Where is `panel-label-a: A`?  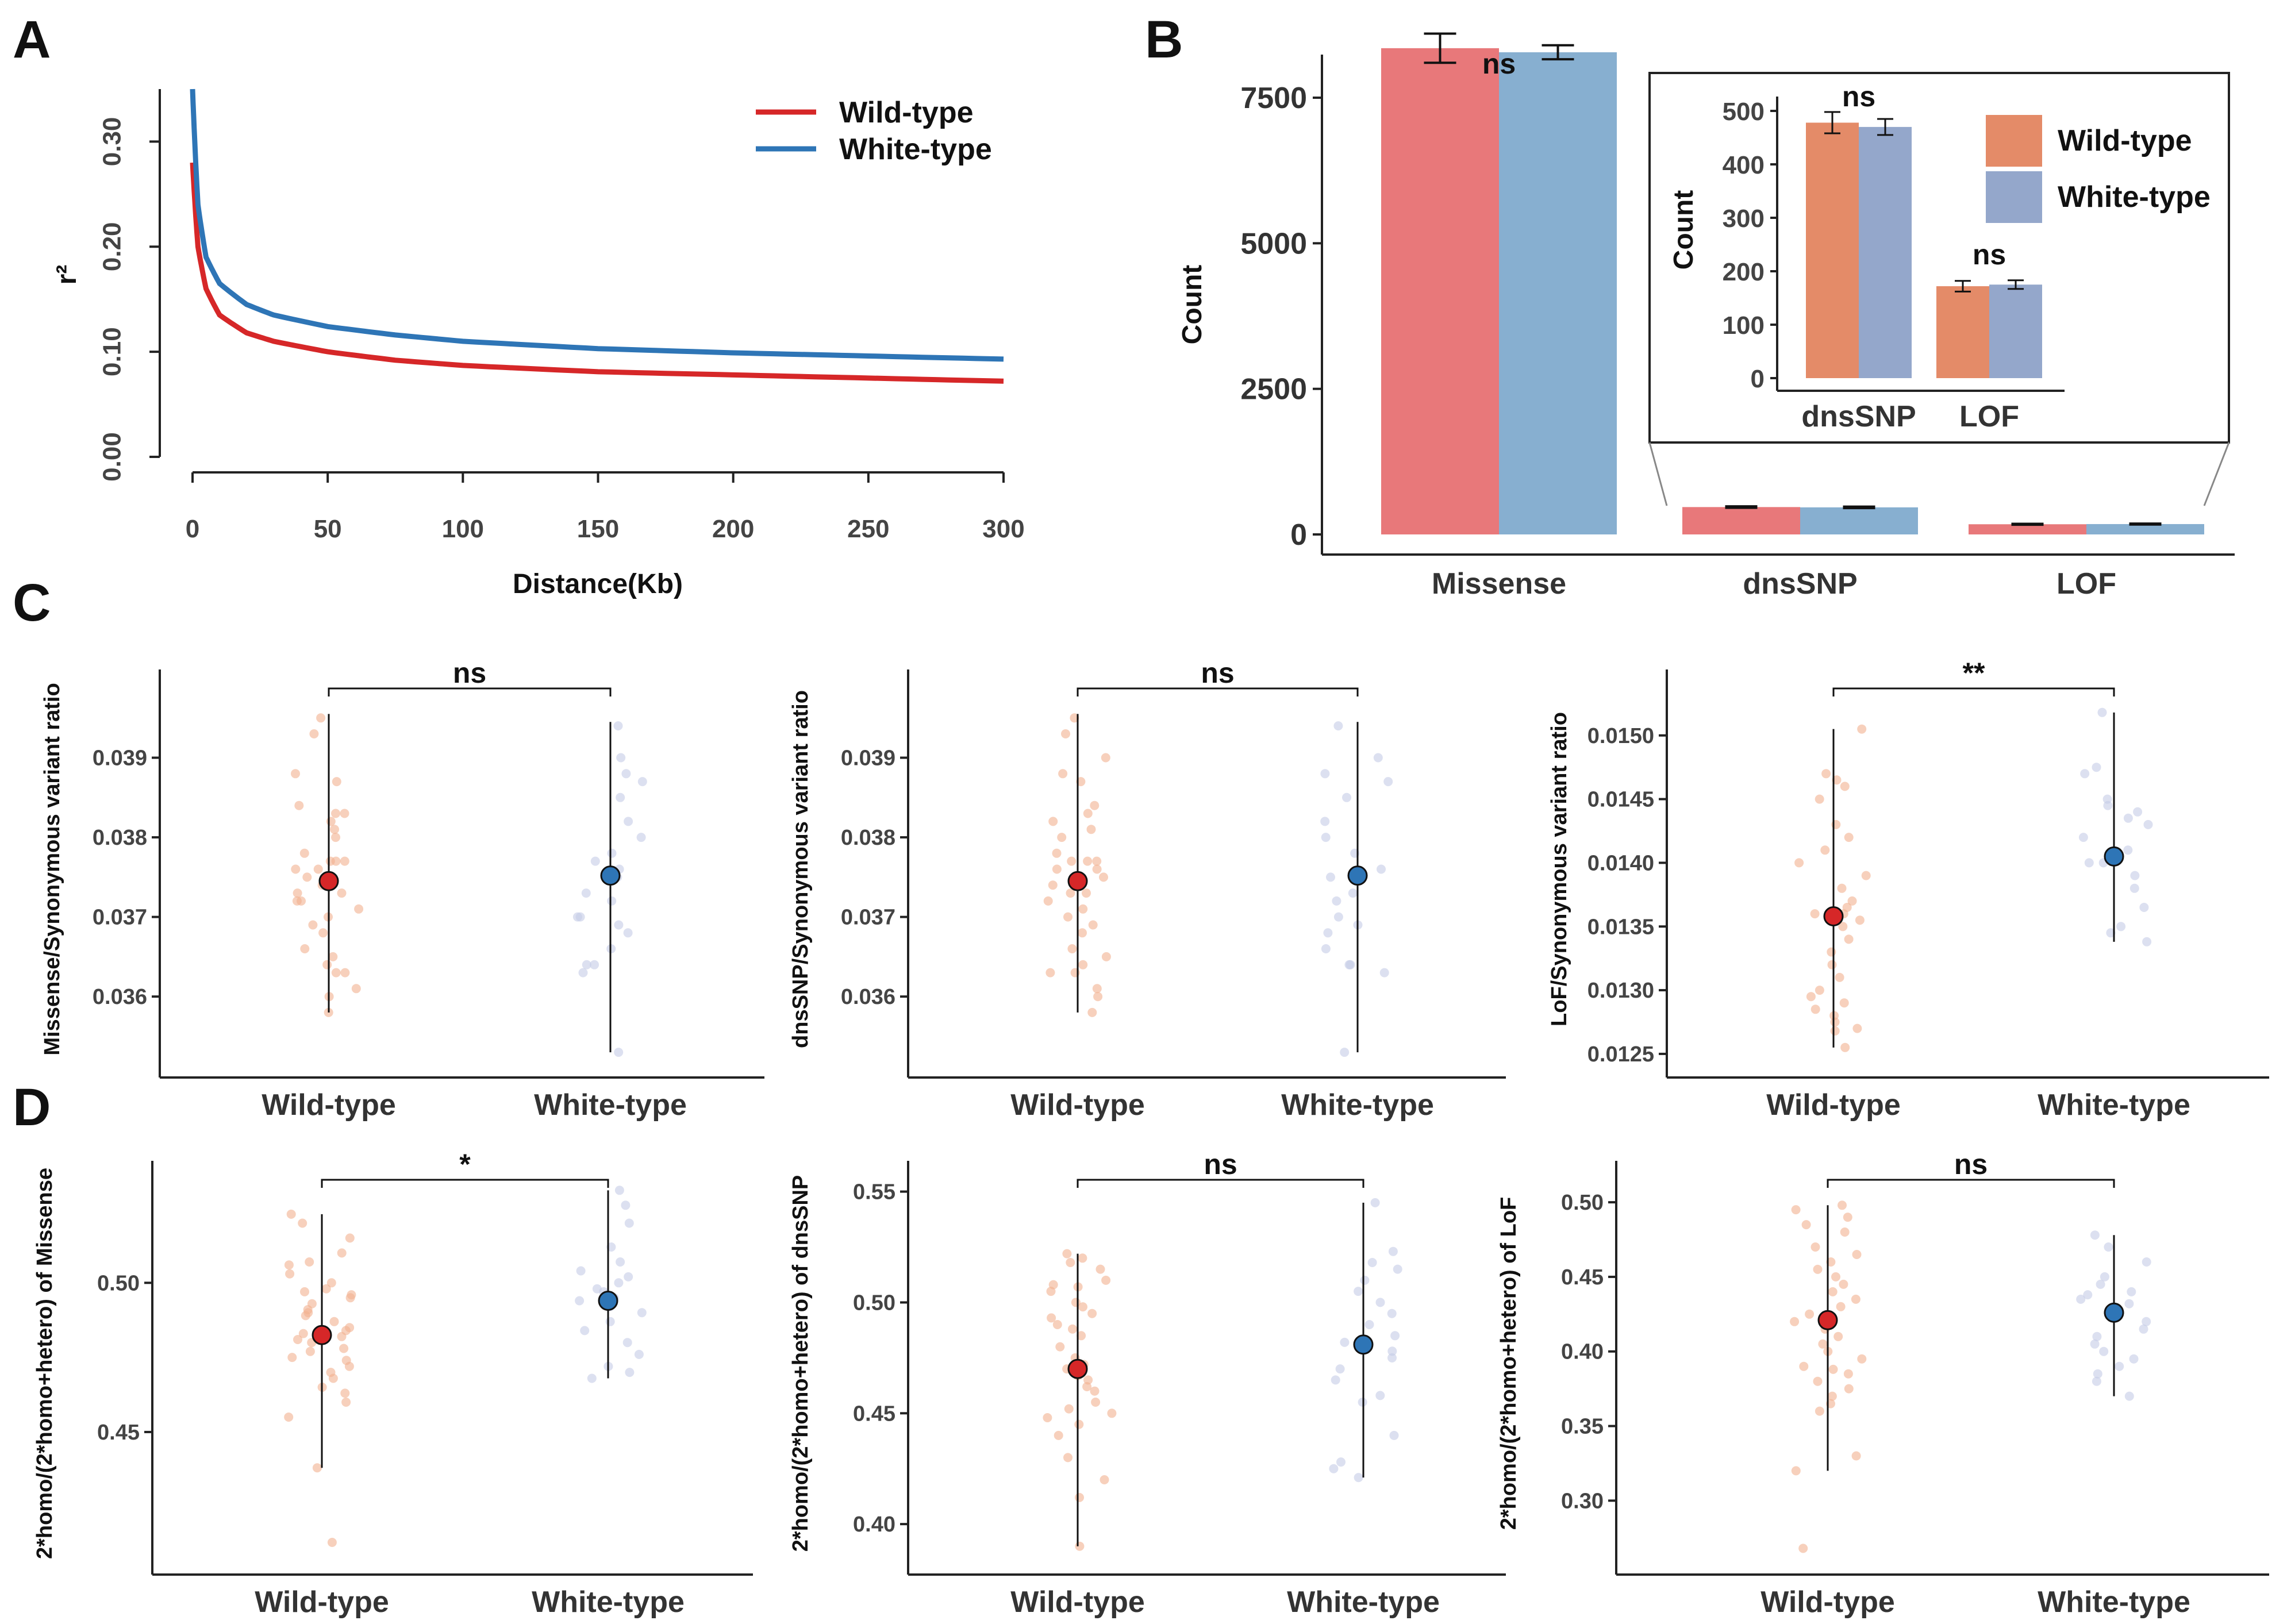
panel-label-a: A is located at coordinates (32, 39).